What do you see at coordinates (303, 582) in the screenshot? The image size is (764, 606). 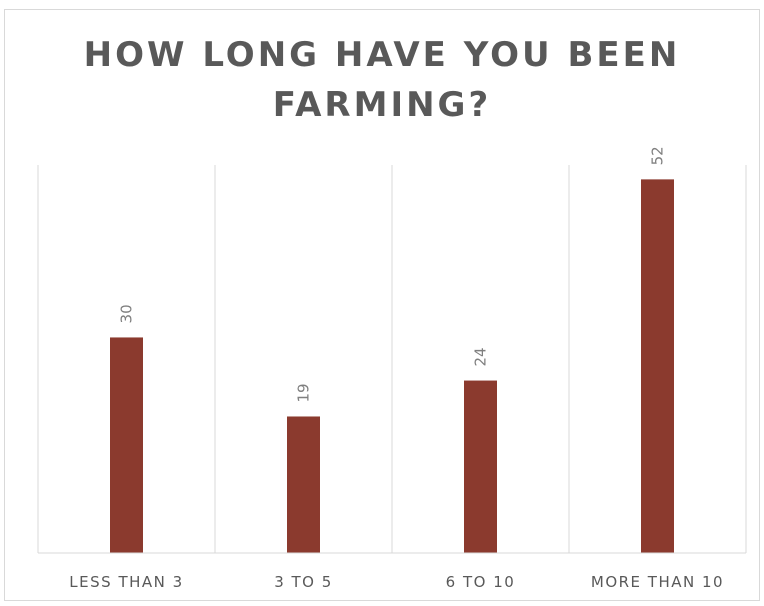 I see `x-tick-label: 3 TO 5` at bounding box center [303, 582].